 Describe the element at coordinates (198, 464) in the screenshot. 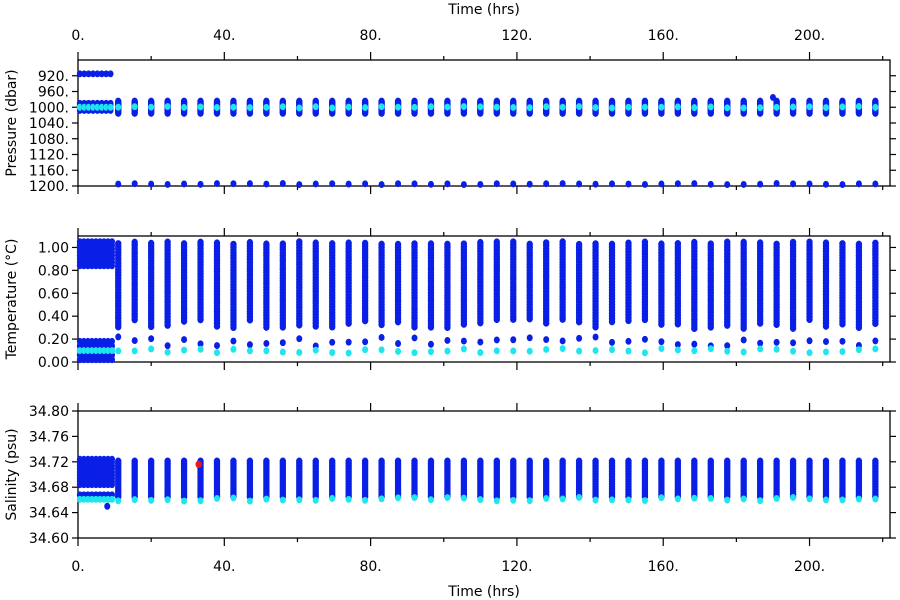

I see `salinity-flag-point` at that location.